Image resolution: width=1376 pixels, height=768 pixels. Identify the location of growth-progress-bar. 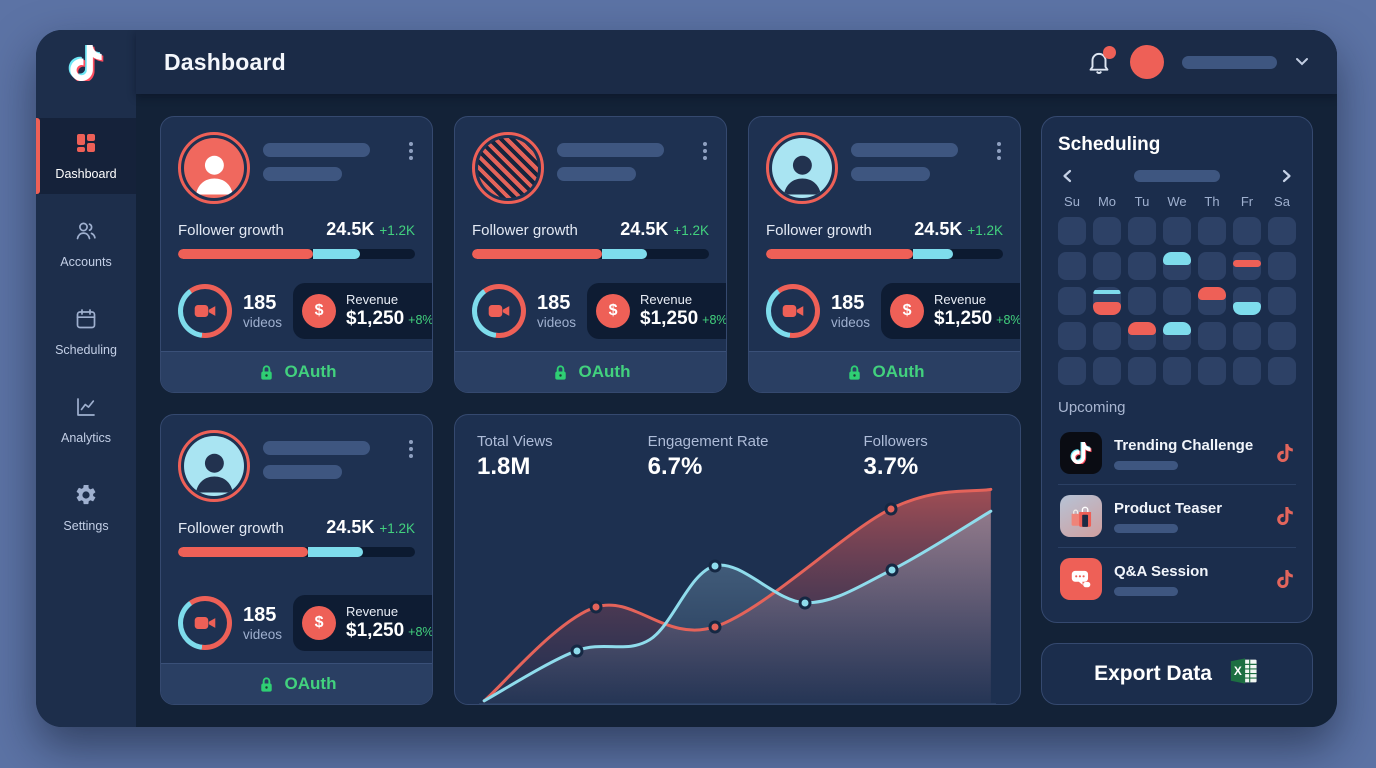
(296, 254).